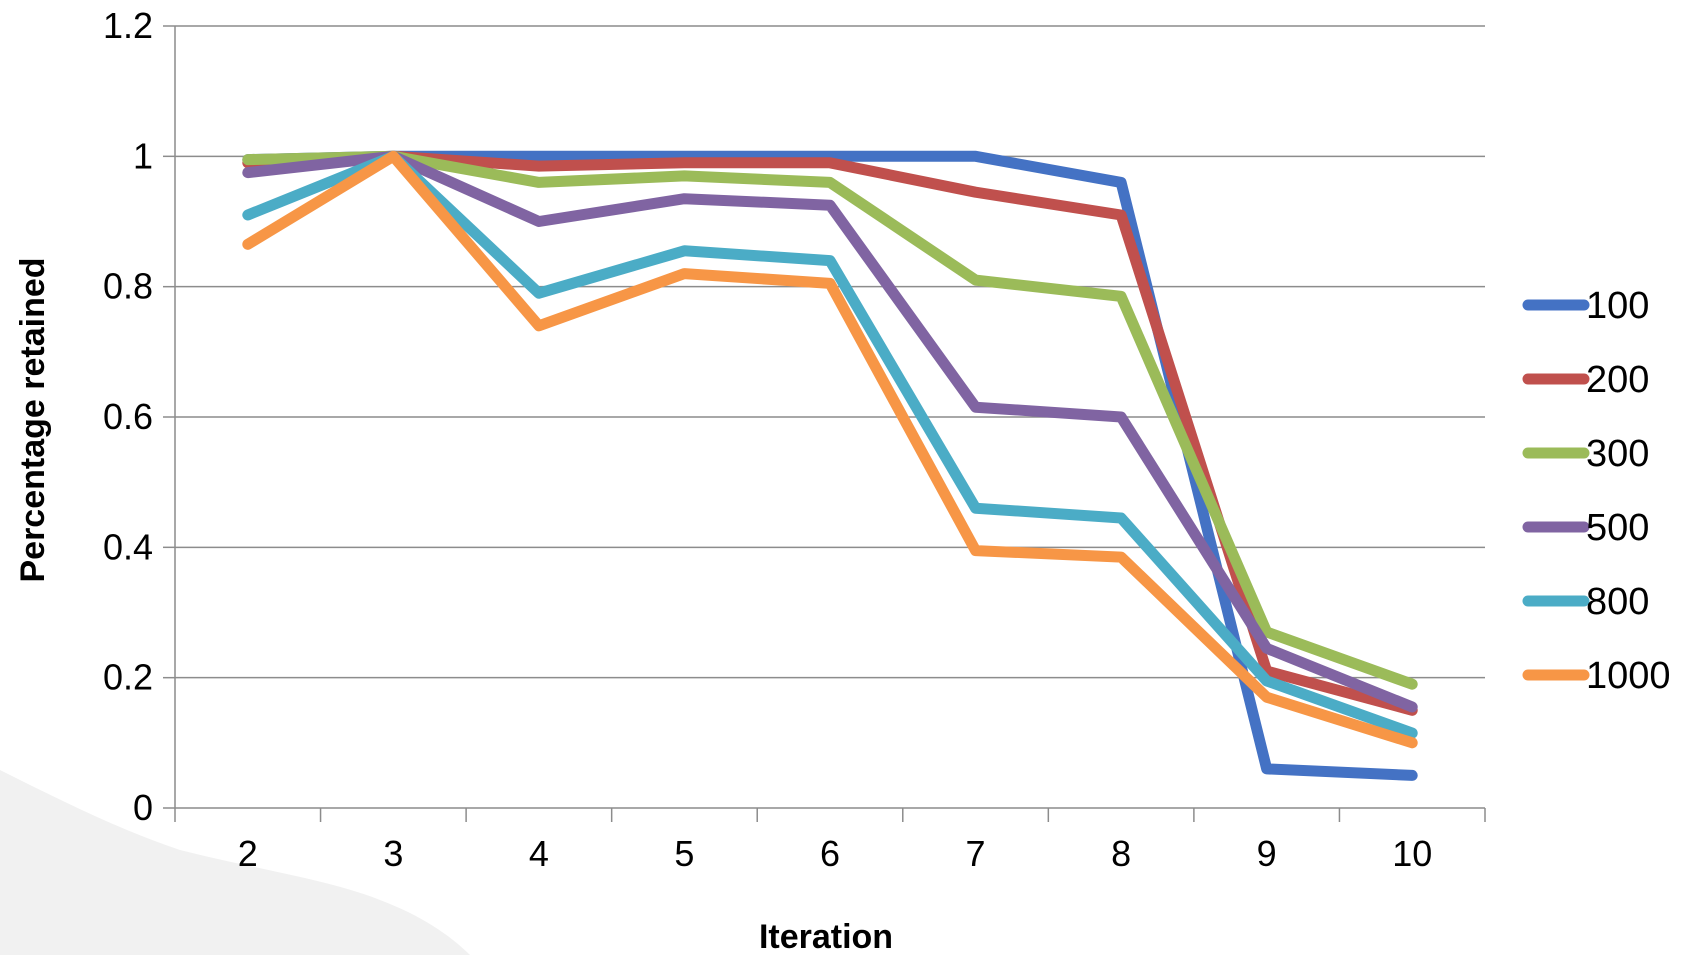  I want to click on legend-label-800: 800, so click(1617, 602).